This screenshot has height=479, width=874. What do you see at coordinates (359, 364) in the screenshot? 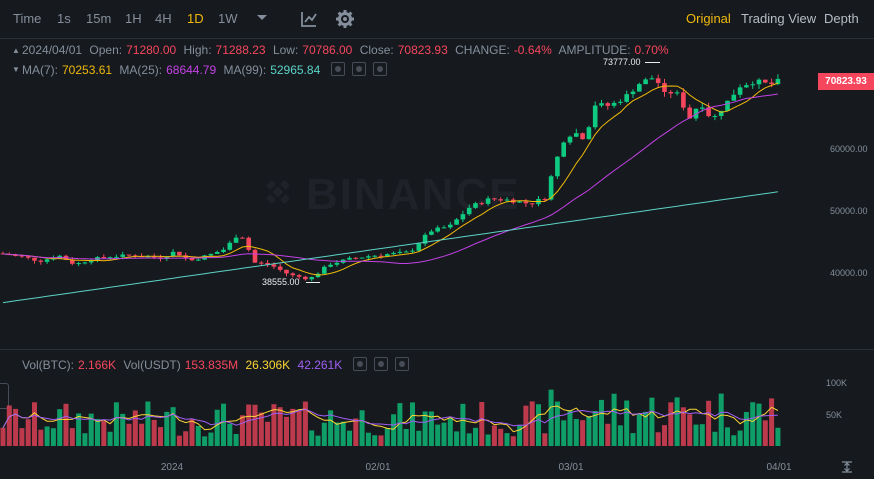
I see `vol-visibility-icon` at bounding box center [359, 364].